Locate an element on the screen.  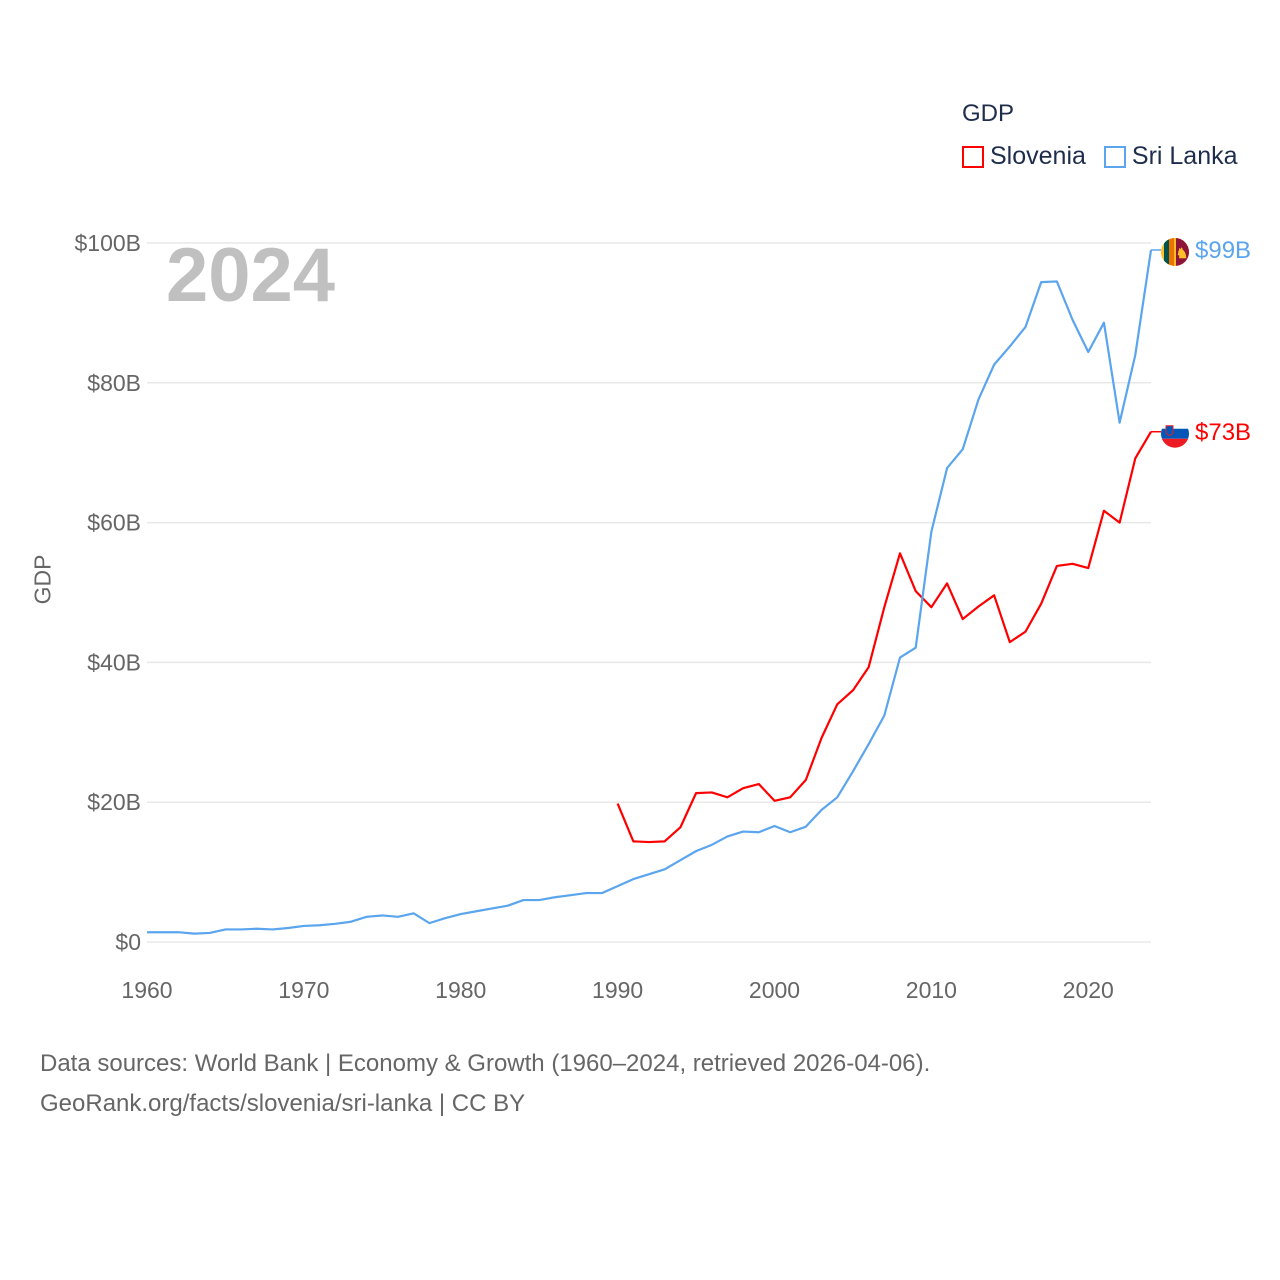
flag-lion: ♞ is located at coordinates (1182, 253).